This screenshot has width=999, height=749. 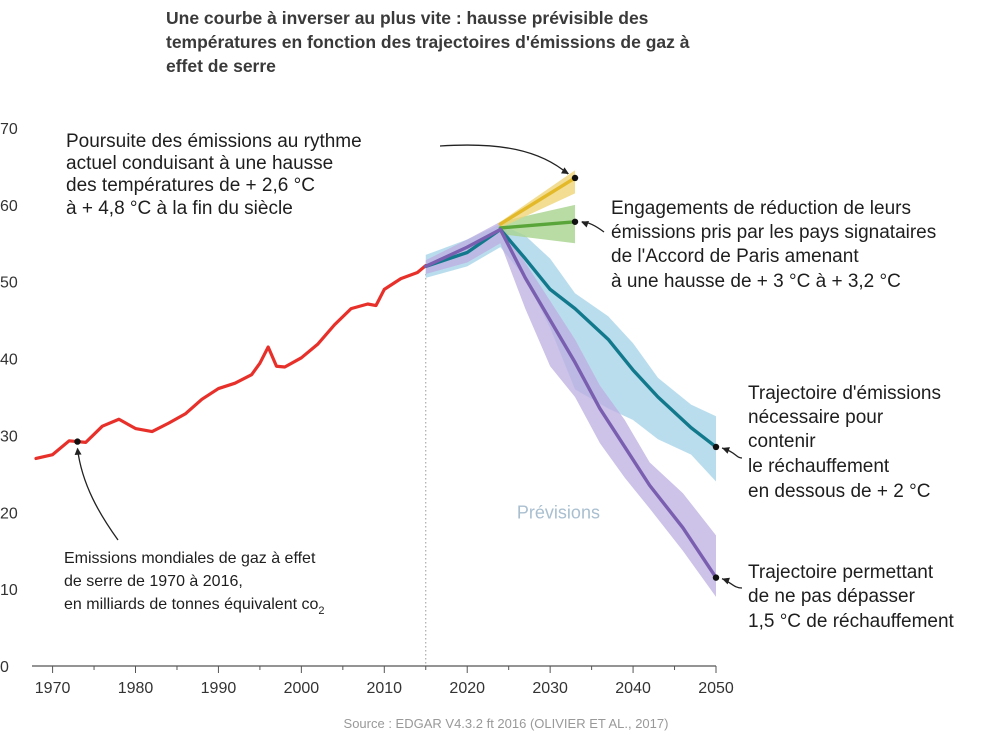 I want to click on x-tick-label: 2020, so click(x=467, y=688).